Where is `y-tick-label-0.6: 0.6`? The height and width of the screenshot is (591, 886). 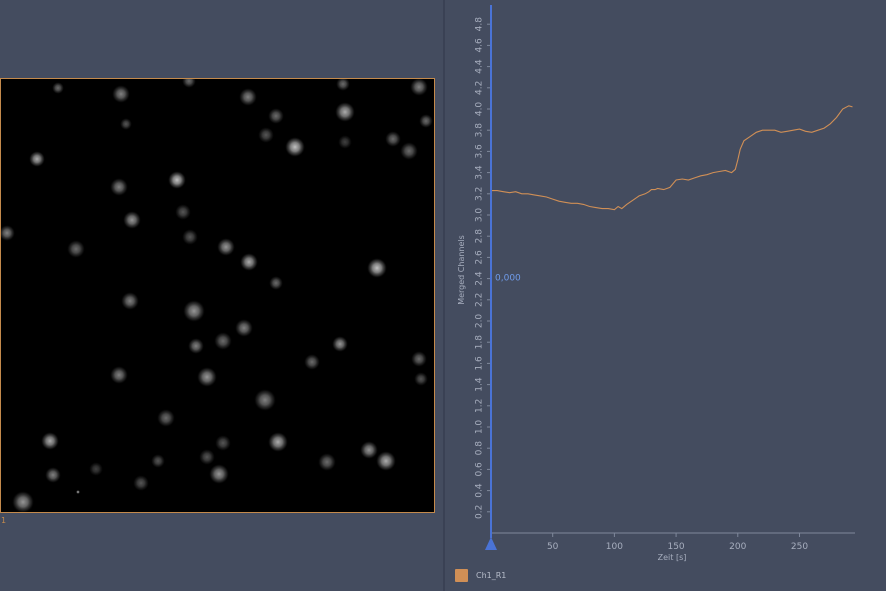 y-tick-label-0.6: 0.6 is located at coordinates (480, 469).